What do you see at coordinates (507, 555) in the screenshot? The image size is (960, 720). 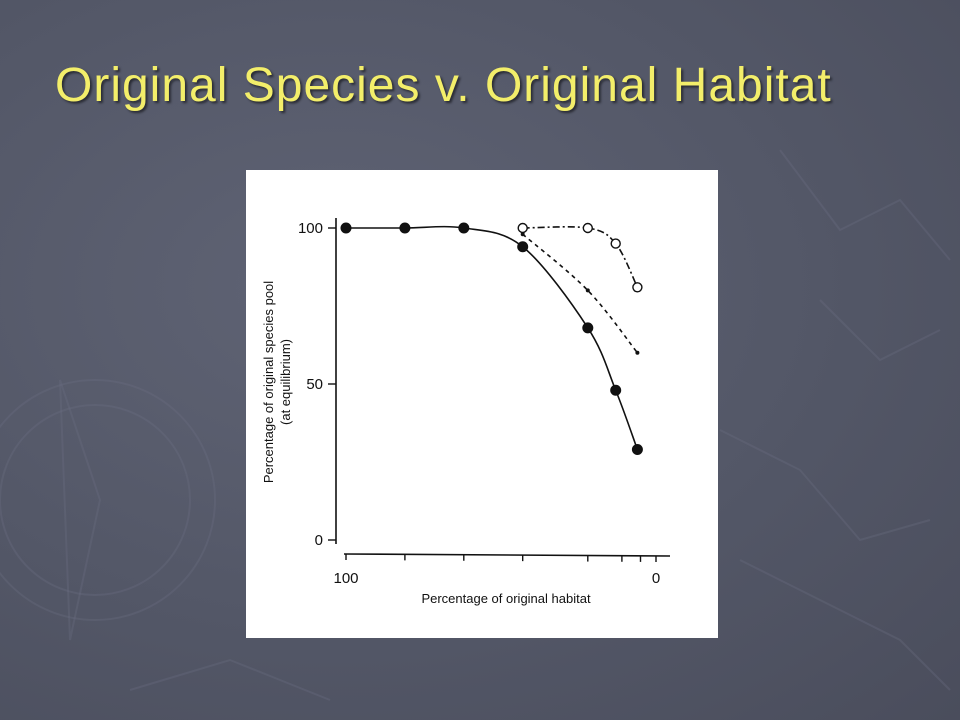 I see `x-axis-line` at bounding box center [507, 555].